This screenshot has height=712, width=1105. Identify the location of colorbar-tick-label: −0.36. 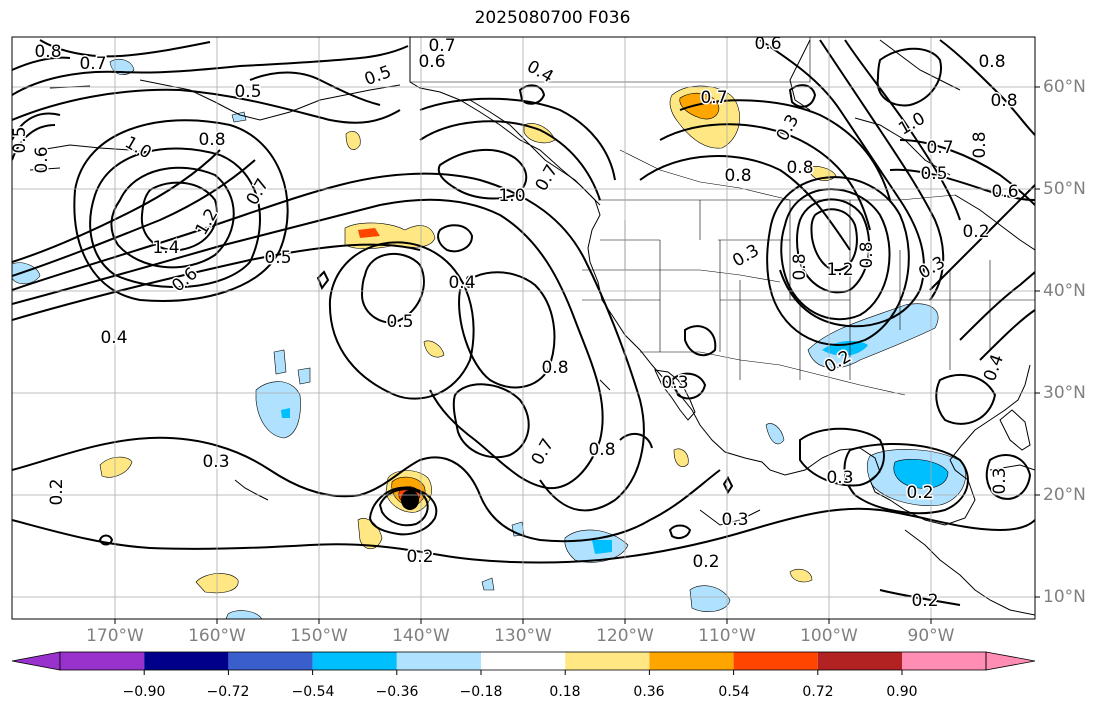
(397, 692).